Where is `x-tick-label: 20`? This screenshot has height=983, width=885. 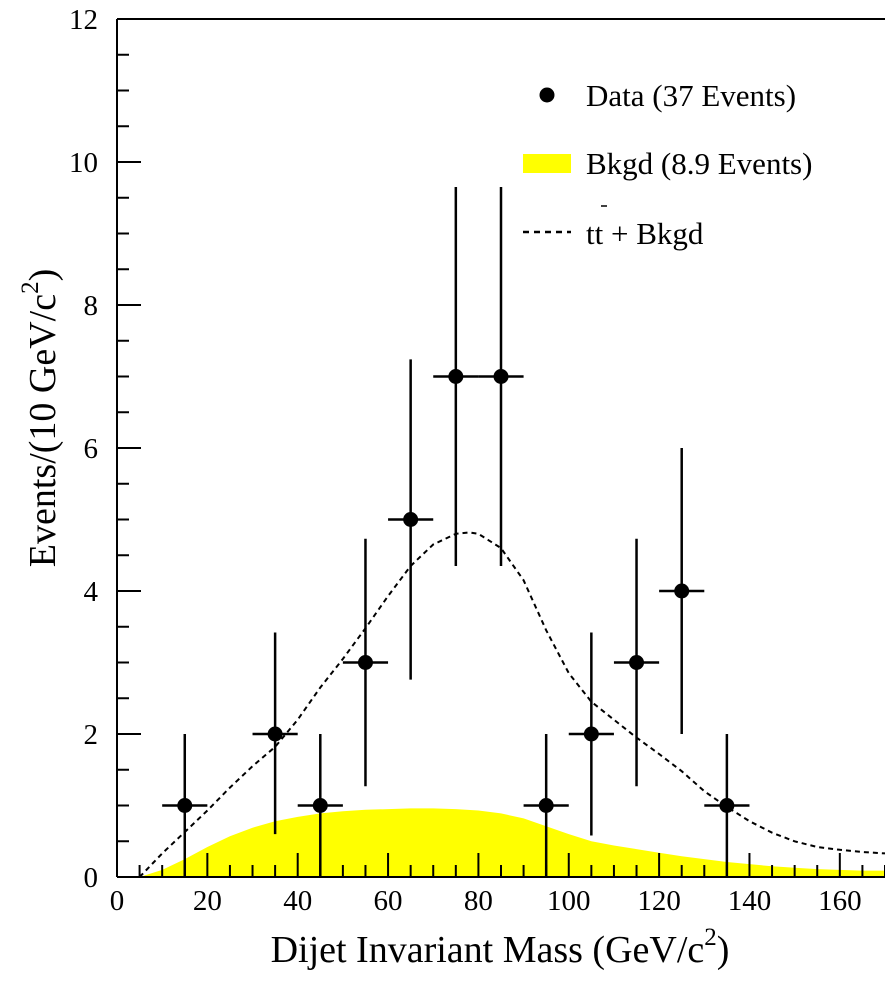 x-tick-label: 20 is located at coordinates (207, 901).